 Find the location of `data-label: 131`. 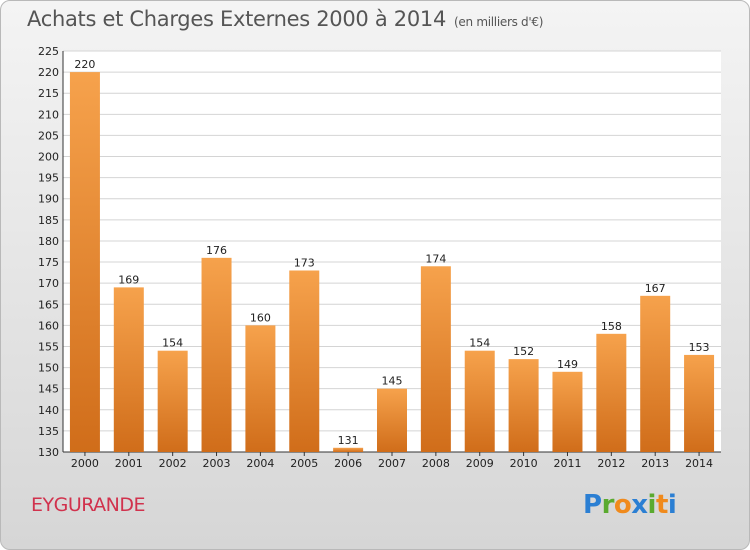

data-label: 131 is located at coordinates (348, 440).